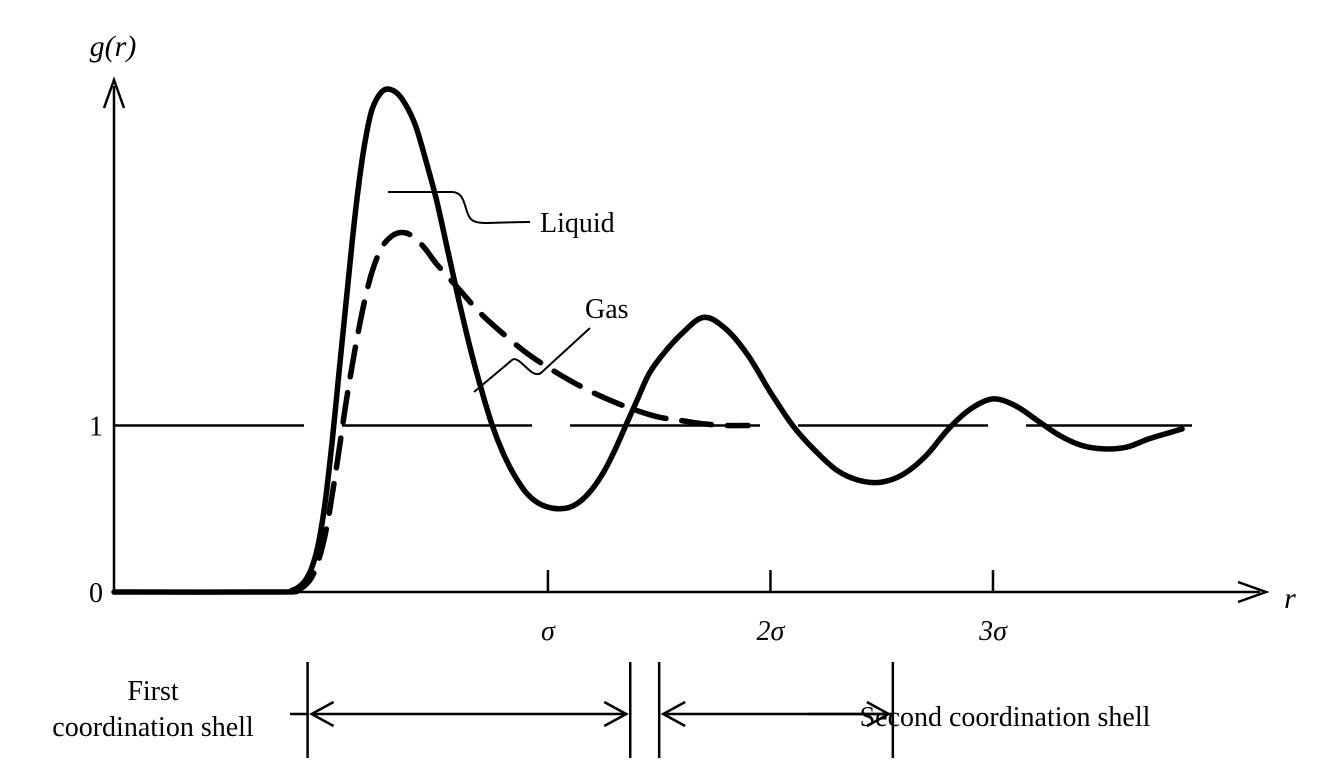 This screenshot has height=780, width=1336. I want to click on first-shell-label-line1: First, so click(153, 691).